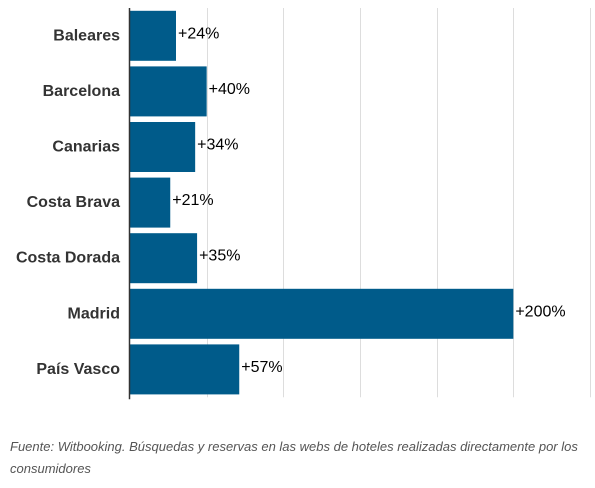 The height and width of the screenshot is (488, 595). Describe the element at coordinates (68, 258) in the screenshot. I see `category-label: Costa Dorada` at that location.